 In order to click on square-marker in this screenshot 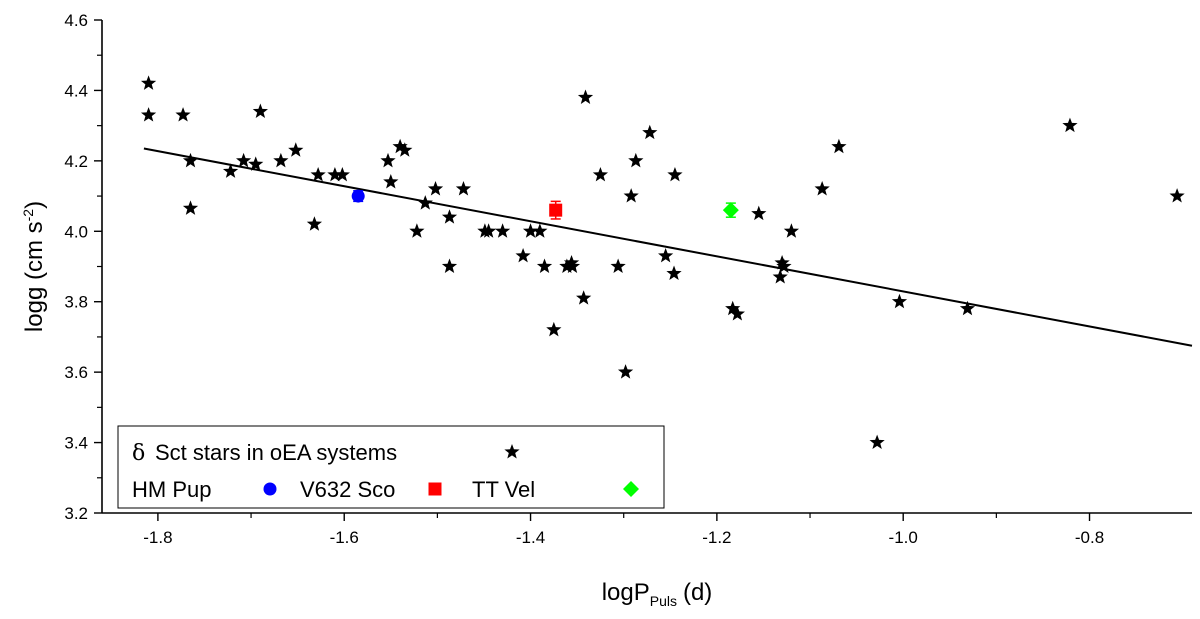, I will do `click(556, 210)`.